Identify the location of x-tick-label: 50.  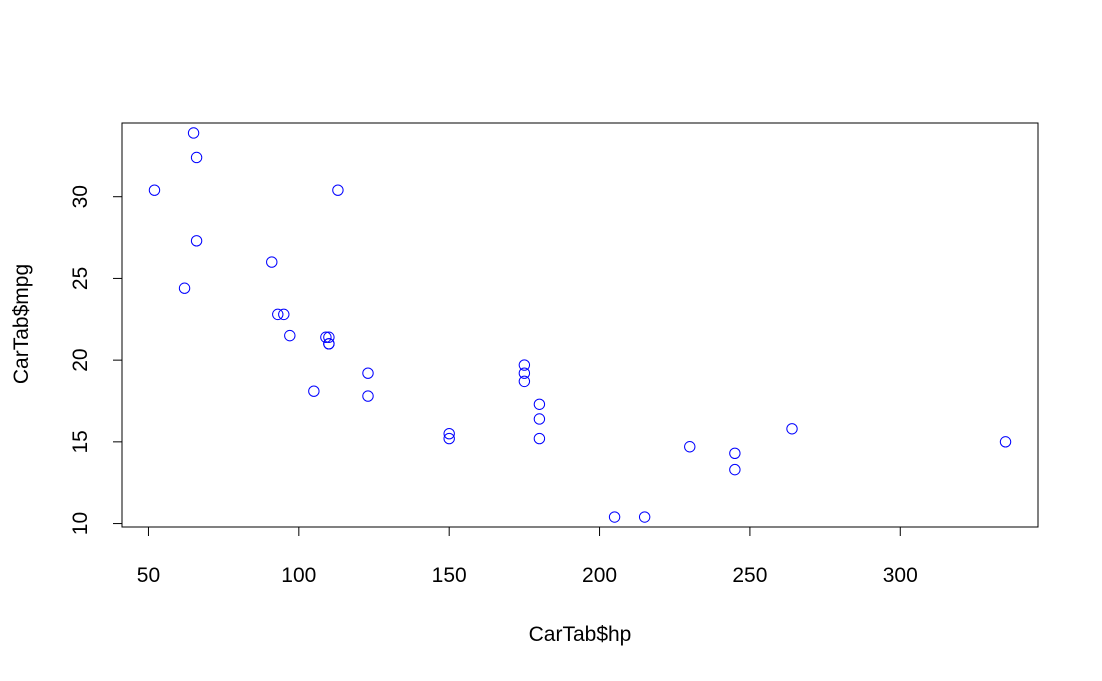
(148, 575).